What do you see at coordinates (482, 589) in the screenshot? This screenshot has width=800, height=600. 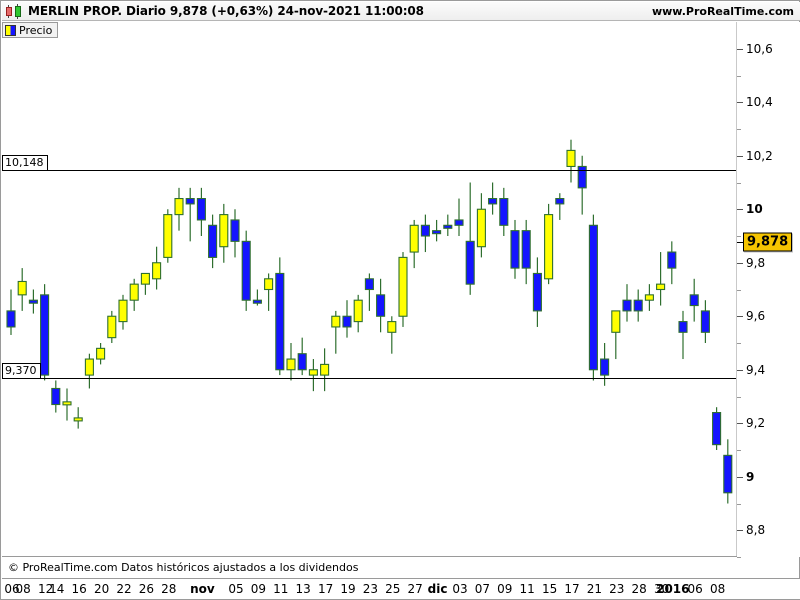 I see `date-axis-label: 07` at bounding box center [482, 589].